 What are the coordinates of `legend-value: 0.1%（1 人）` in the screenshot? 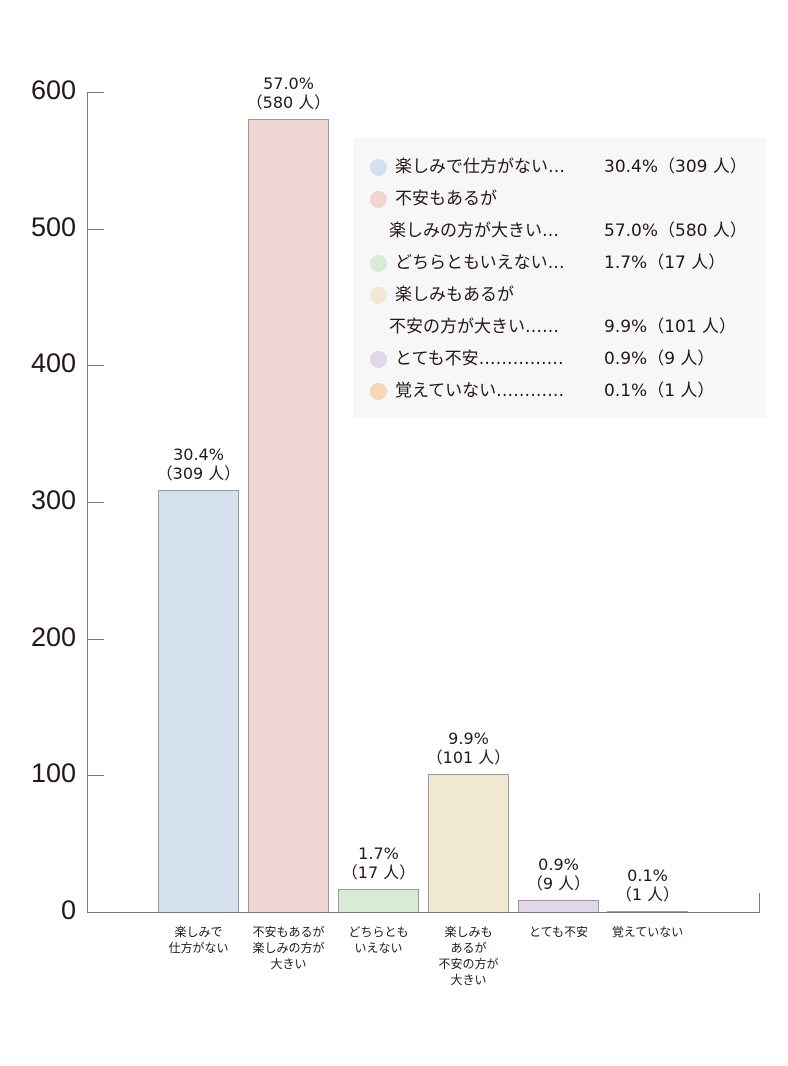 It's located at (659, 391).